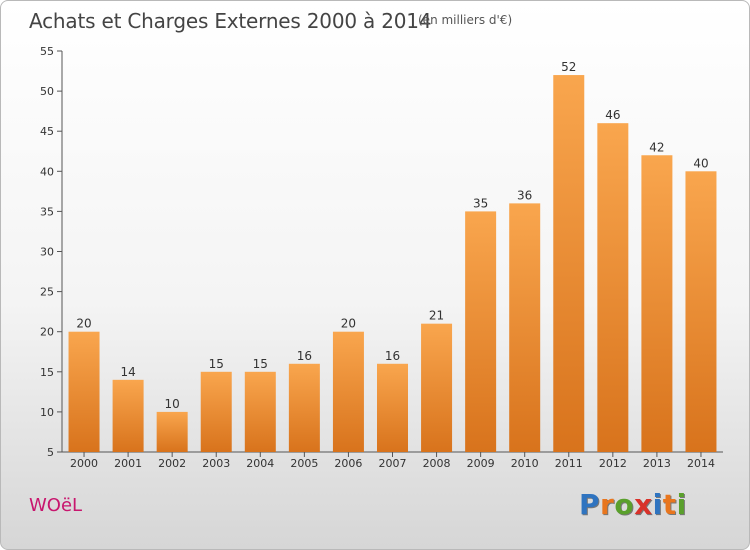 The width and height of the screenshot is (750, 550). What do you see at coordinates (84, 463) in the screenshot?
I see `x-tick-label: 2000` at bounding box center [84, 463].